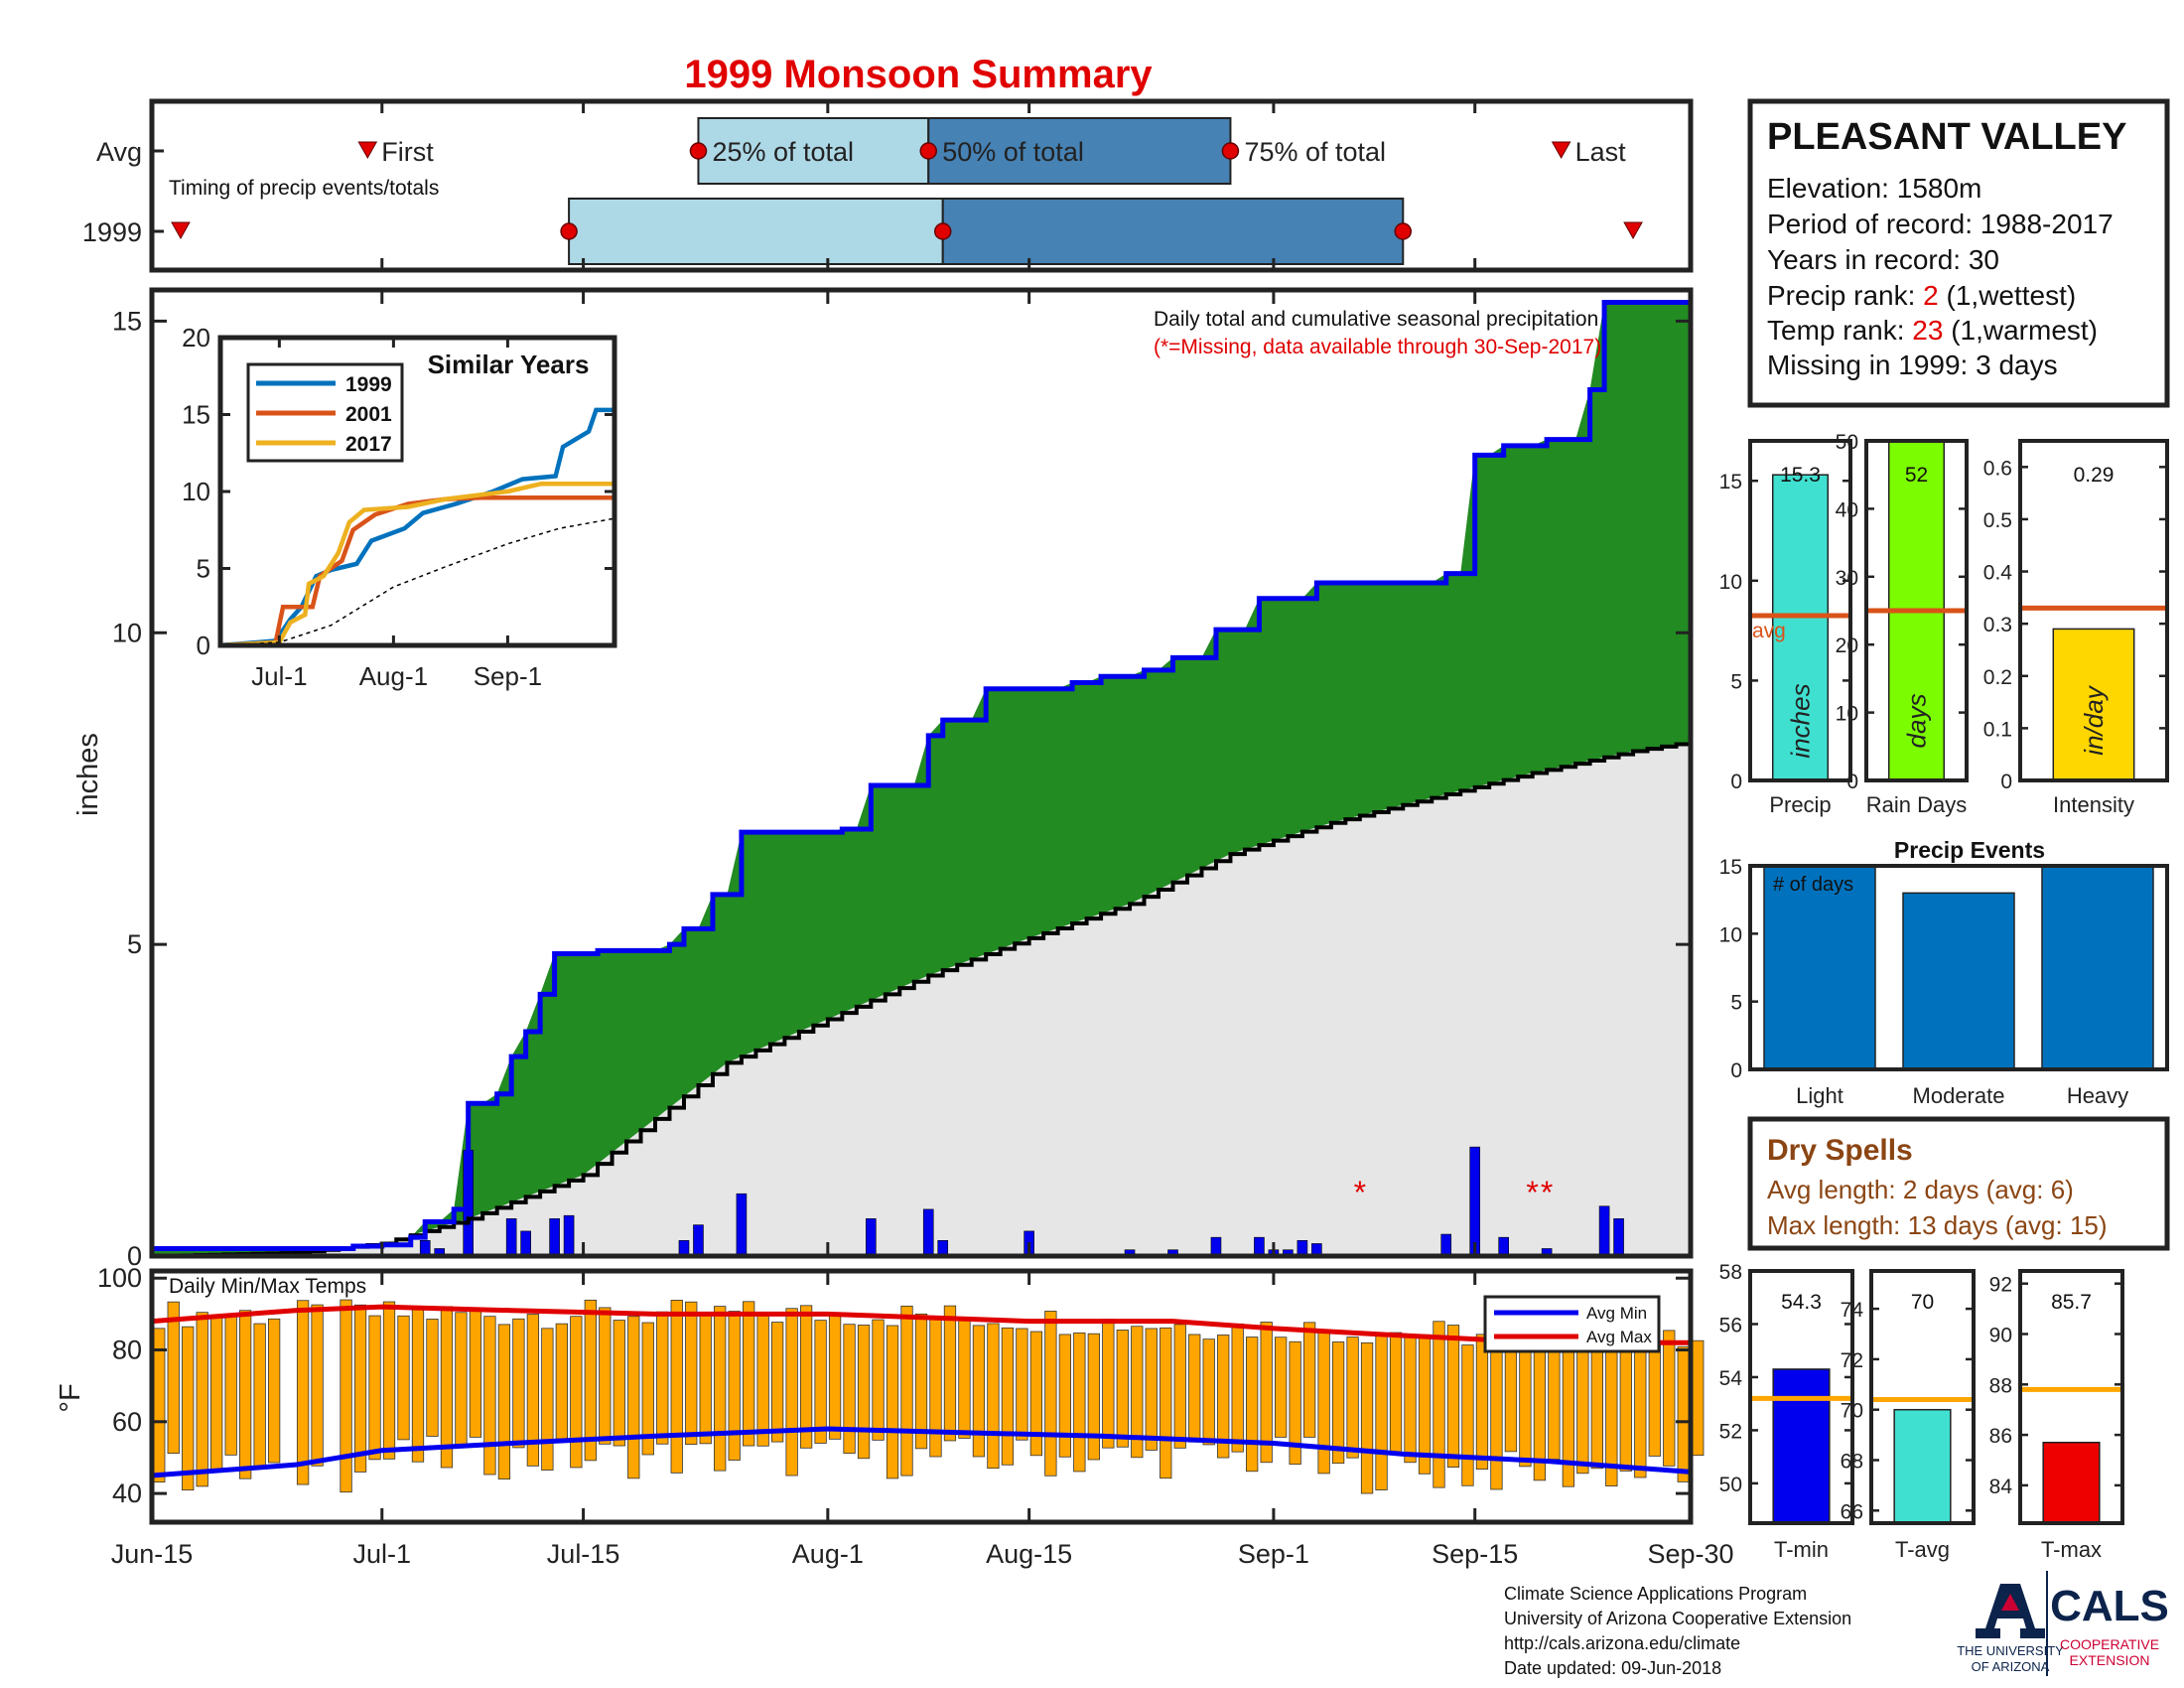 The height and width of the screenshot is (1688, 2184). What do you see at coordinates (1561, 150) in the screenshot?
I see `timing-marker-last-avg` at bounding box center [1561, 150].